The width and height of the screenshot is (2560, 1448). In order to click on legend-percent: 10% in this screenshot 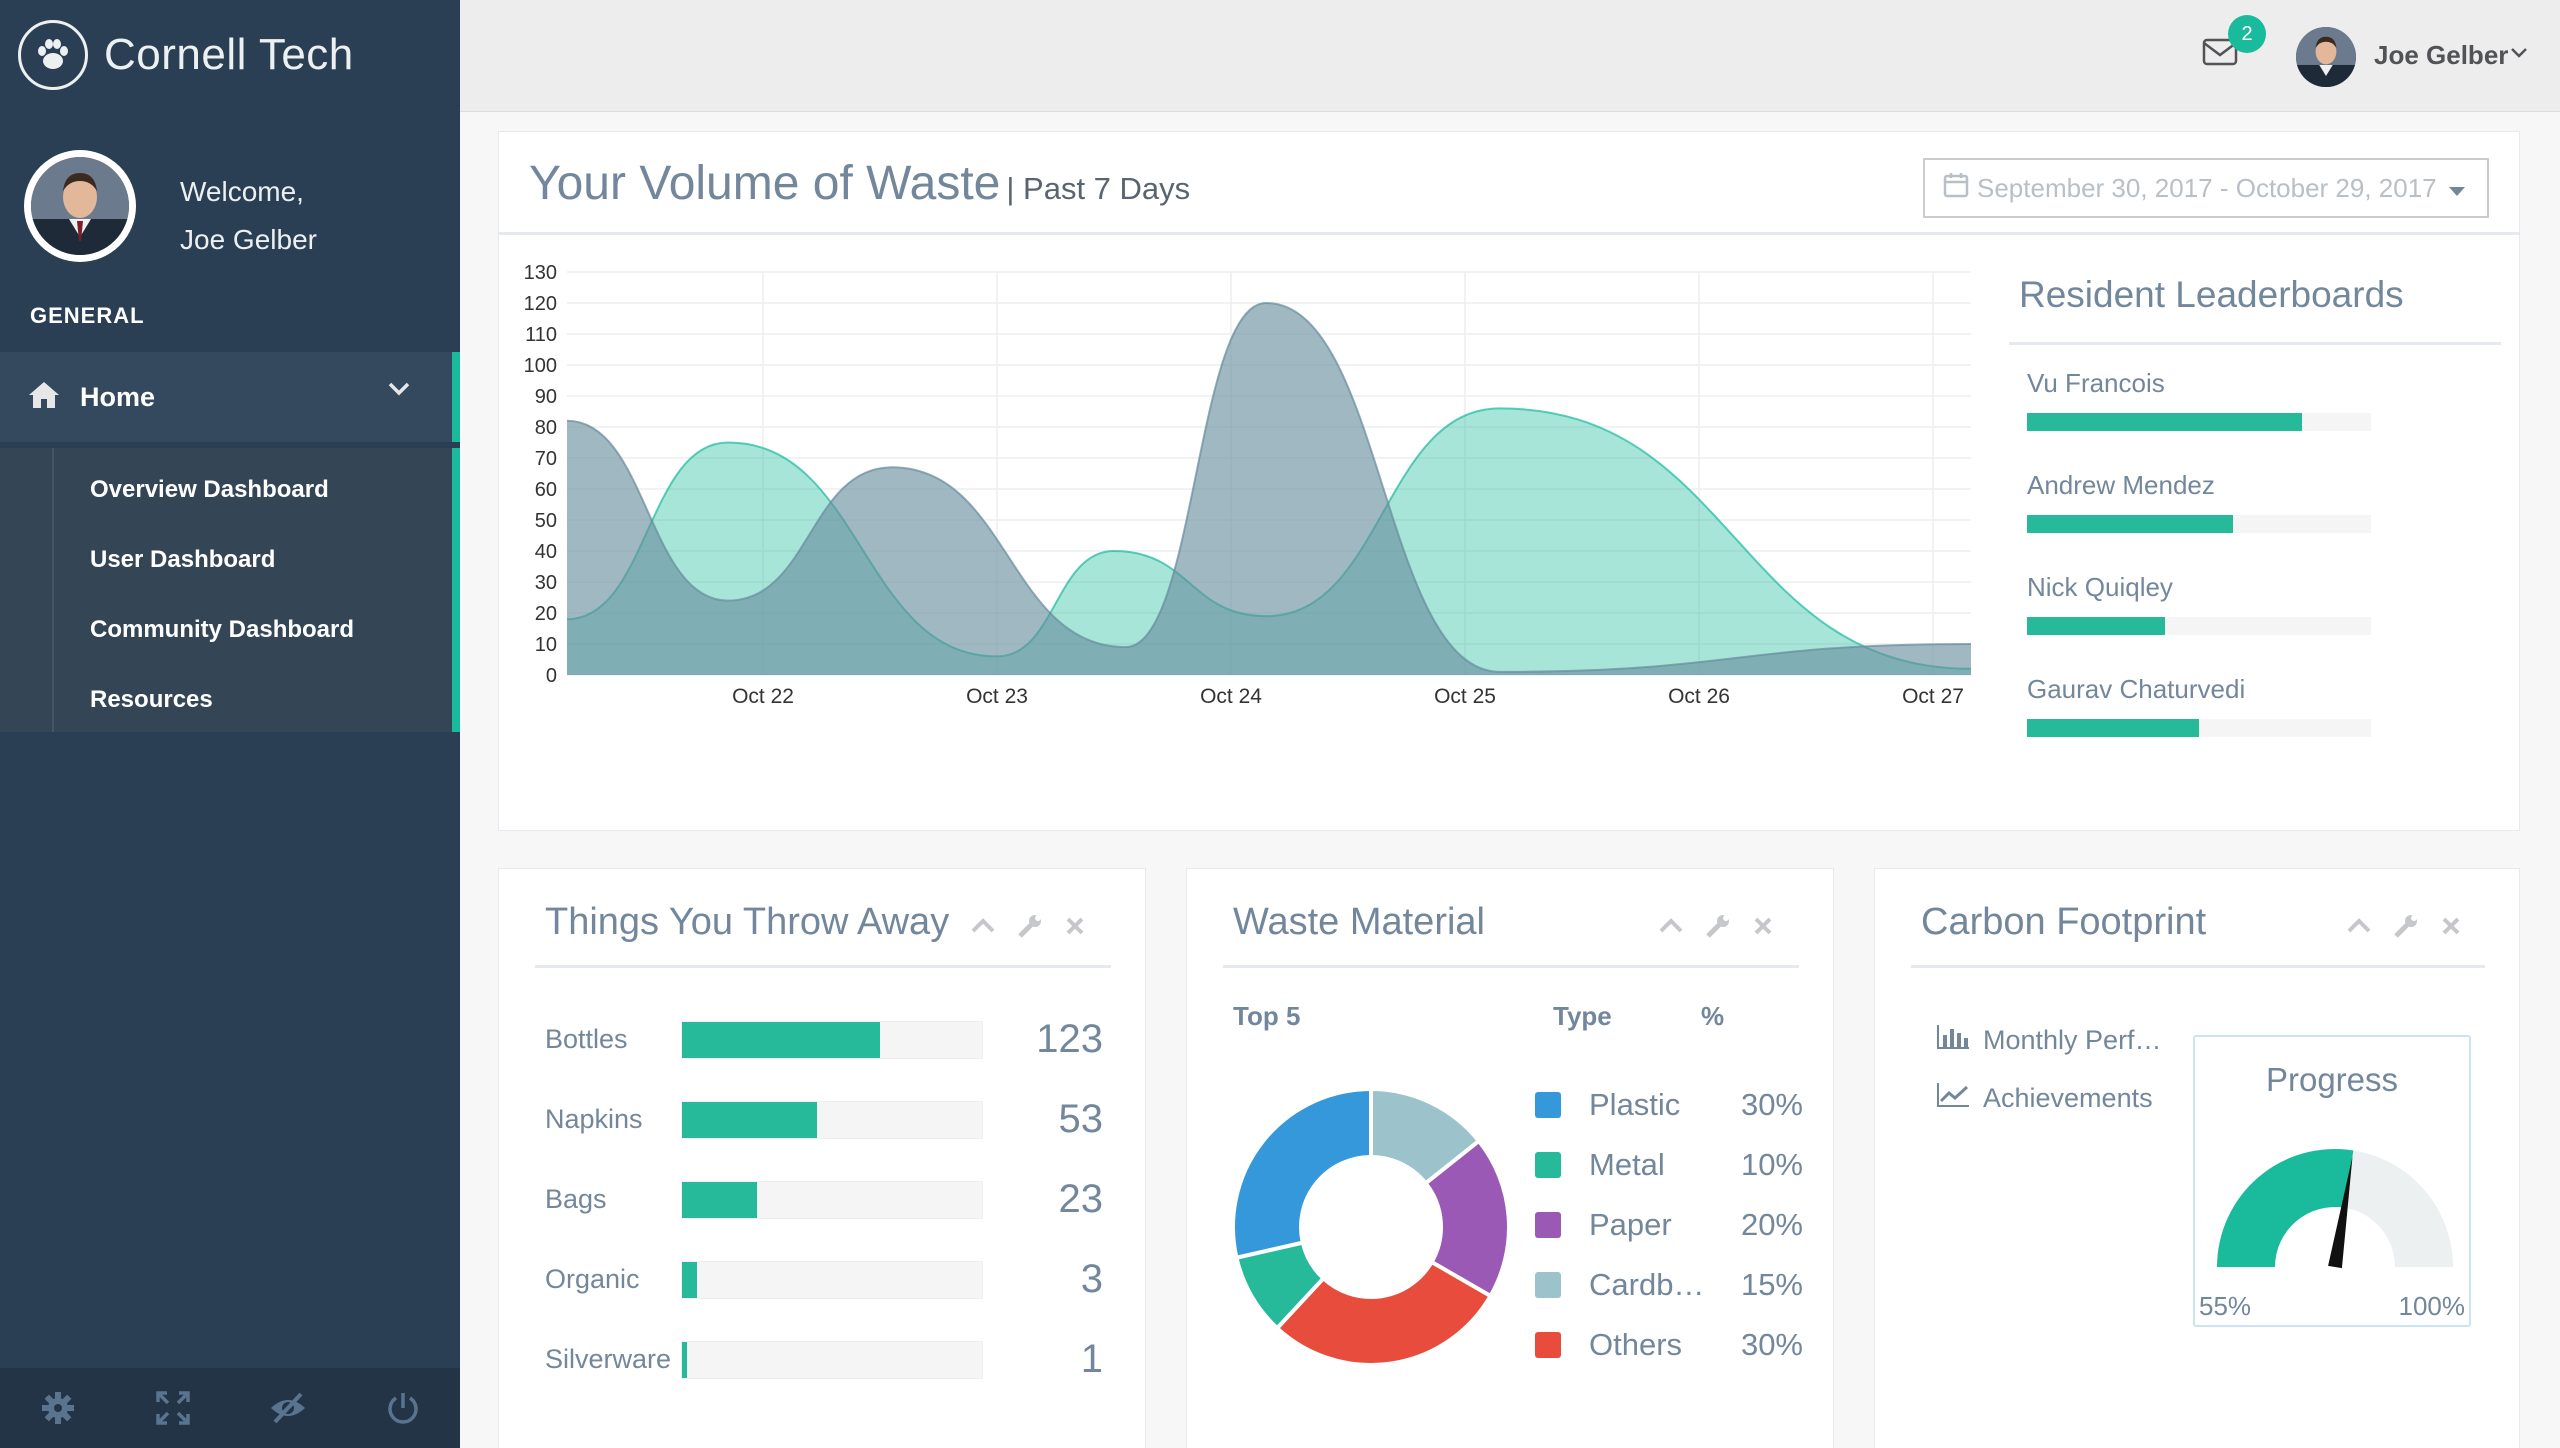, I will do `click(1771, 1164)`.